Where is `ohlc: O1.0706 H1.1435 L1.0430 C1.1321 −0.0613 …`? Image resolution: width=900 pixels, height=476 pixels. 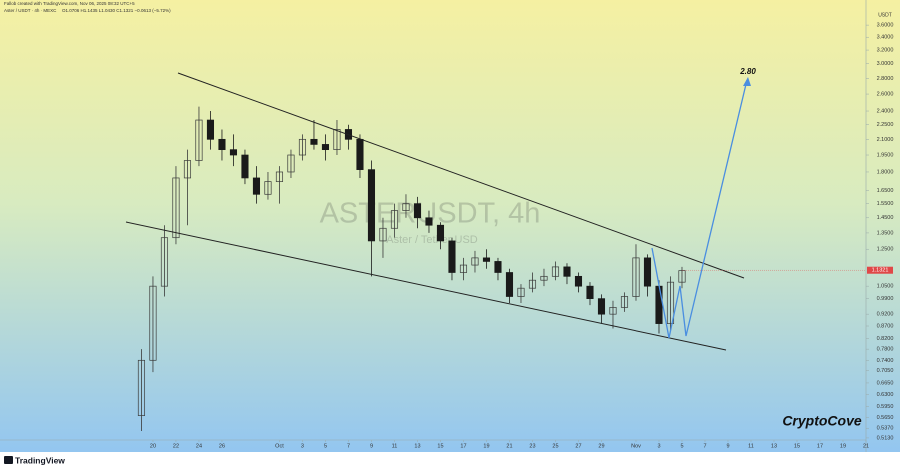 ohlc: O1.0706 H1.1435 L1.0430 C1.1321 −0.0613 … is located at coordinates (116, 10).